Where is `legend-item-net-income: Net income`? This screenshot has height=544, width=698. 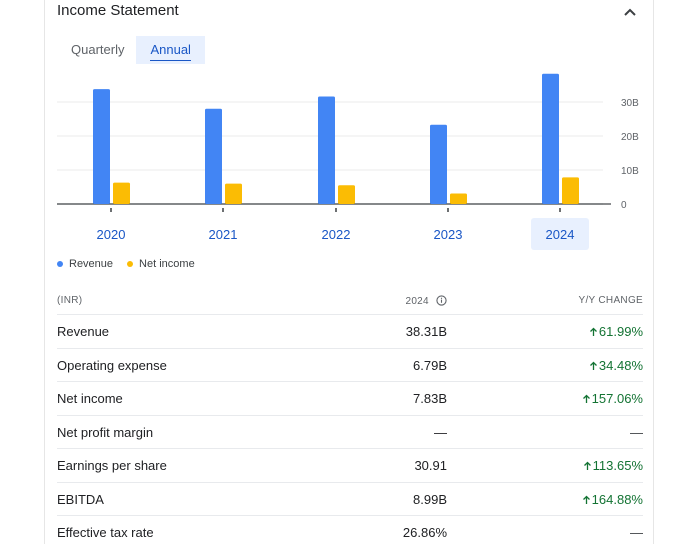 legend-item-net-income: Net income is located at coordinates (161, 264).